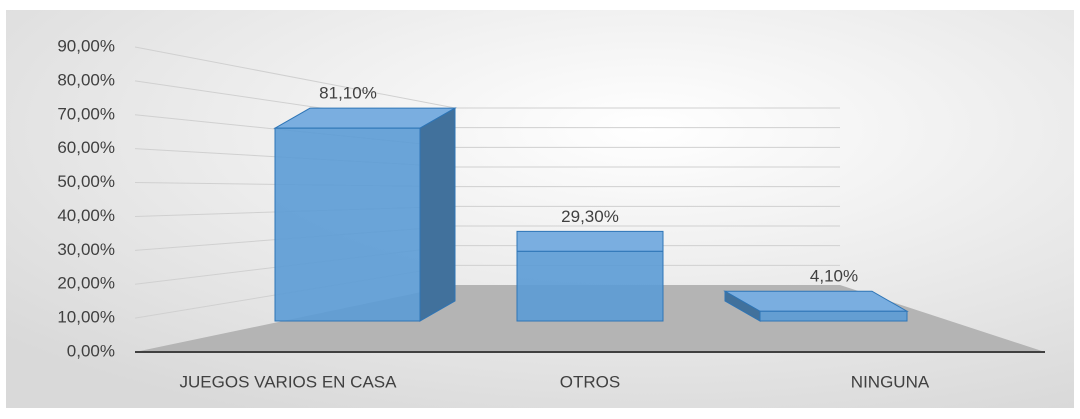  What do you see at coordinates (86, 181) in the screenshot?
I see `y-tick-label: 50,00%` at bounding box center [86, 181].